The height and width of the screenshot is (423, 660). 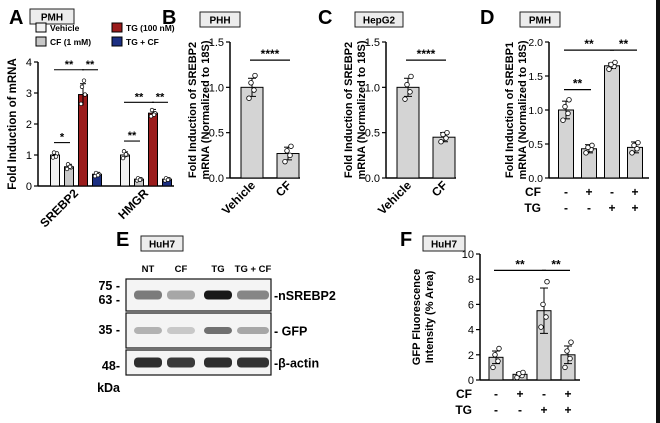 What do you see at coordinates (463, 410) in the screenshot?
I see `row-label: TG` at bounding box center [463, 410].